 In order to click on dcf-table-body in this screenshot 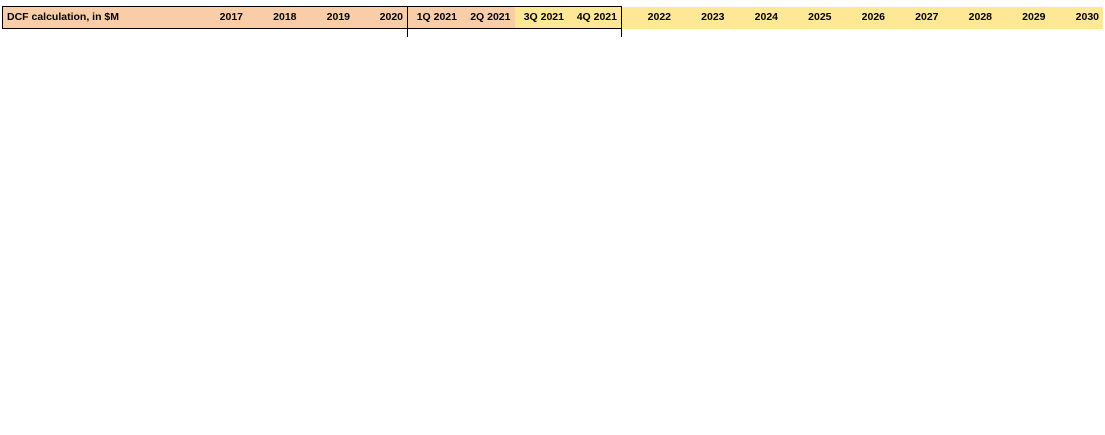, I will do `click(553, 33)`.